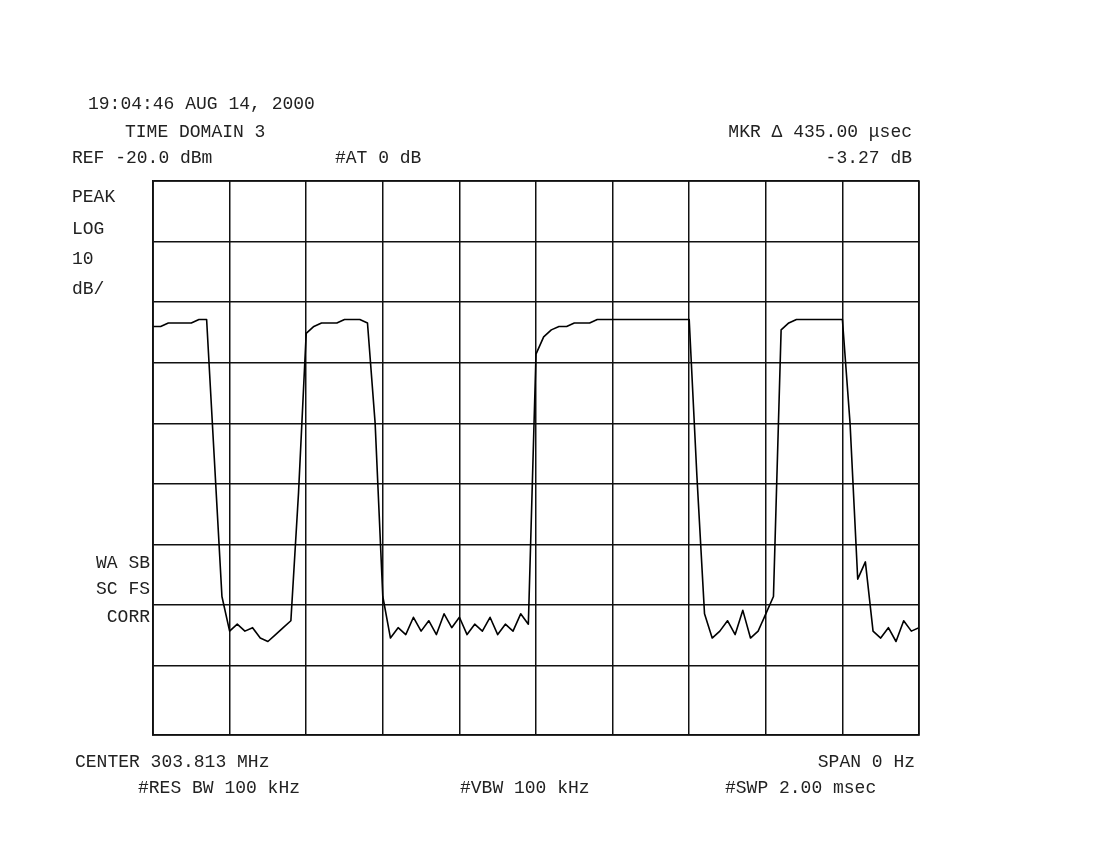  I want to click on text: WA SB, so click(122, 563).